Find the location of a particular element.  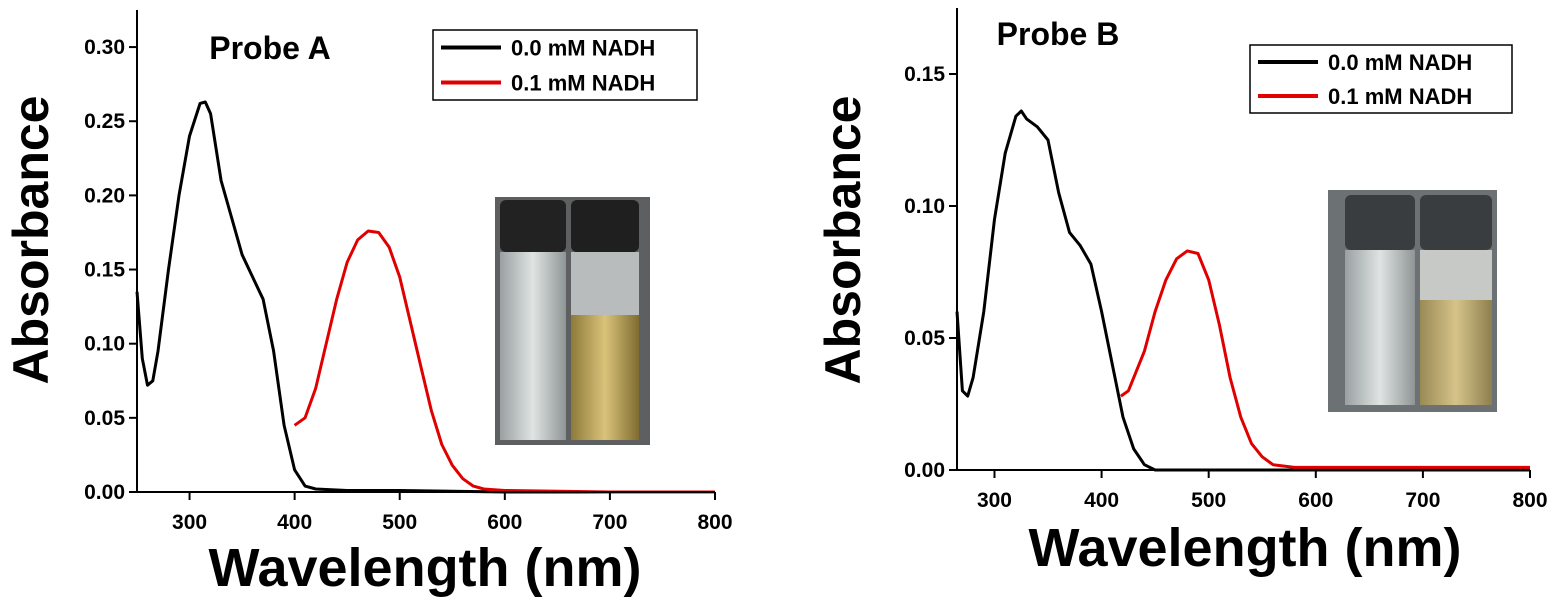

panel-title: Probe A is located at coordinates (270, 48).